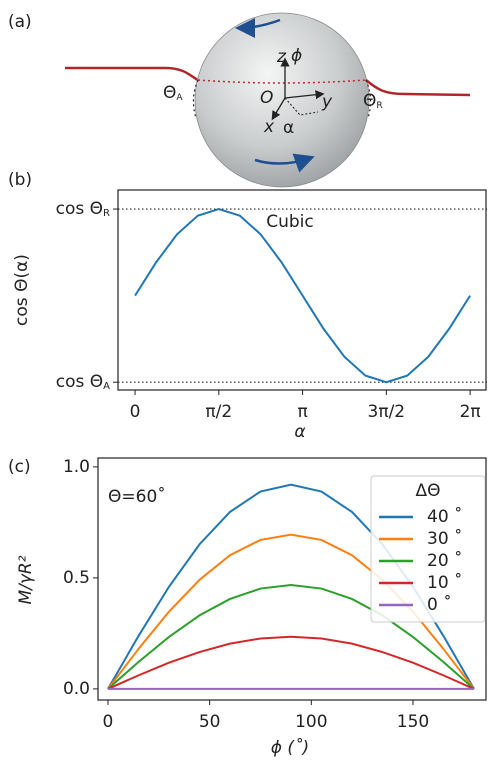 This screenshot has width=489, height=765. Describe the element at coordinates (137, 496) in the screenshot. I see `annotation: Θ=60˚` at that location.